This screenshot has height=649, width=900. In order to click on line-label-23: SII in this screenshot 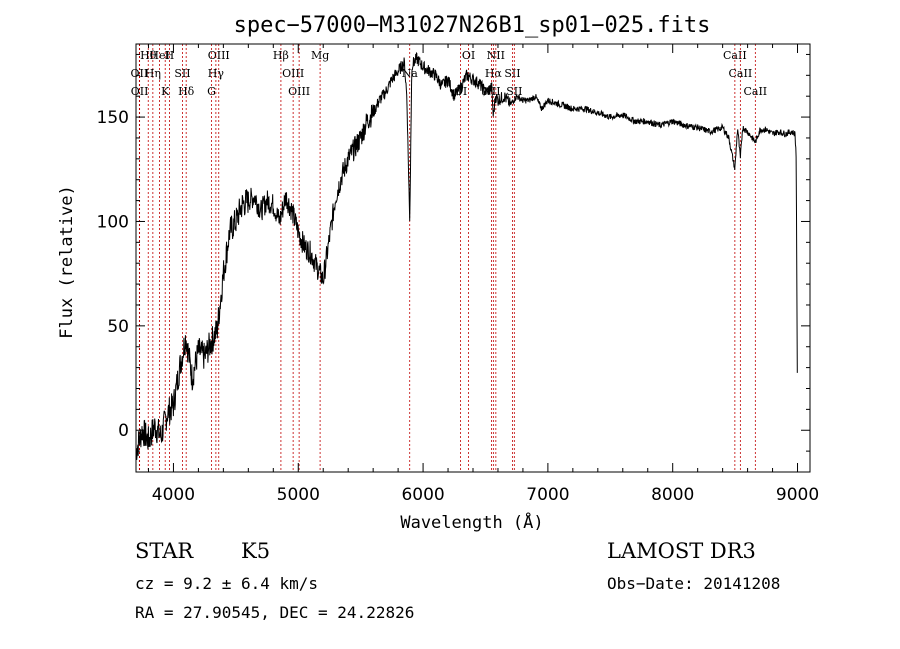, I will do `click(514, 91)`.